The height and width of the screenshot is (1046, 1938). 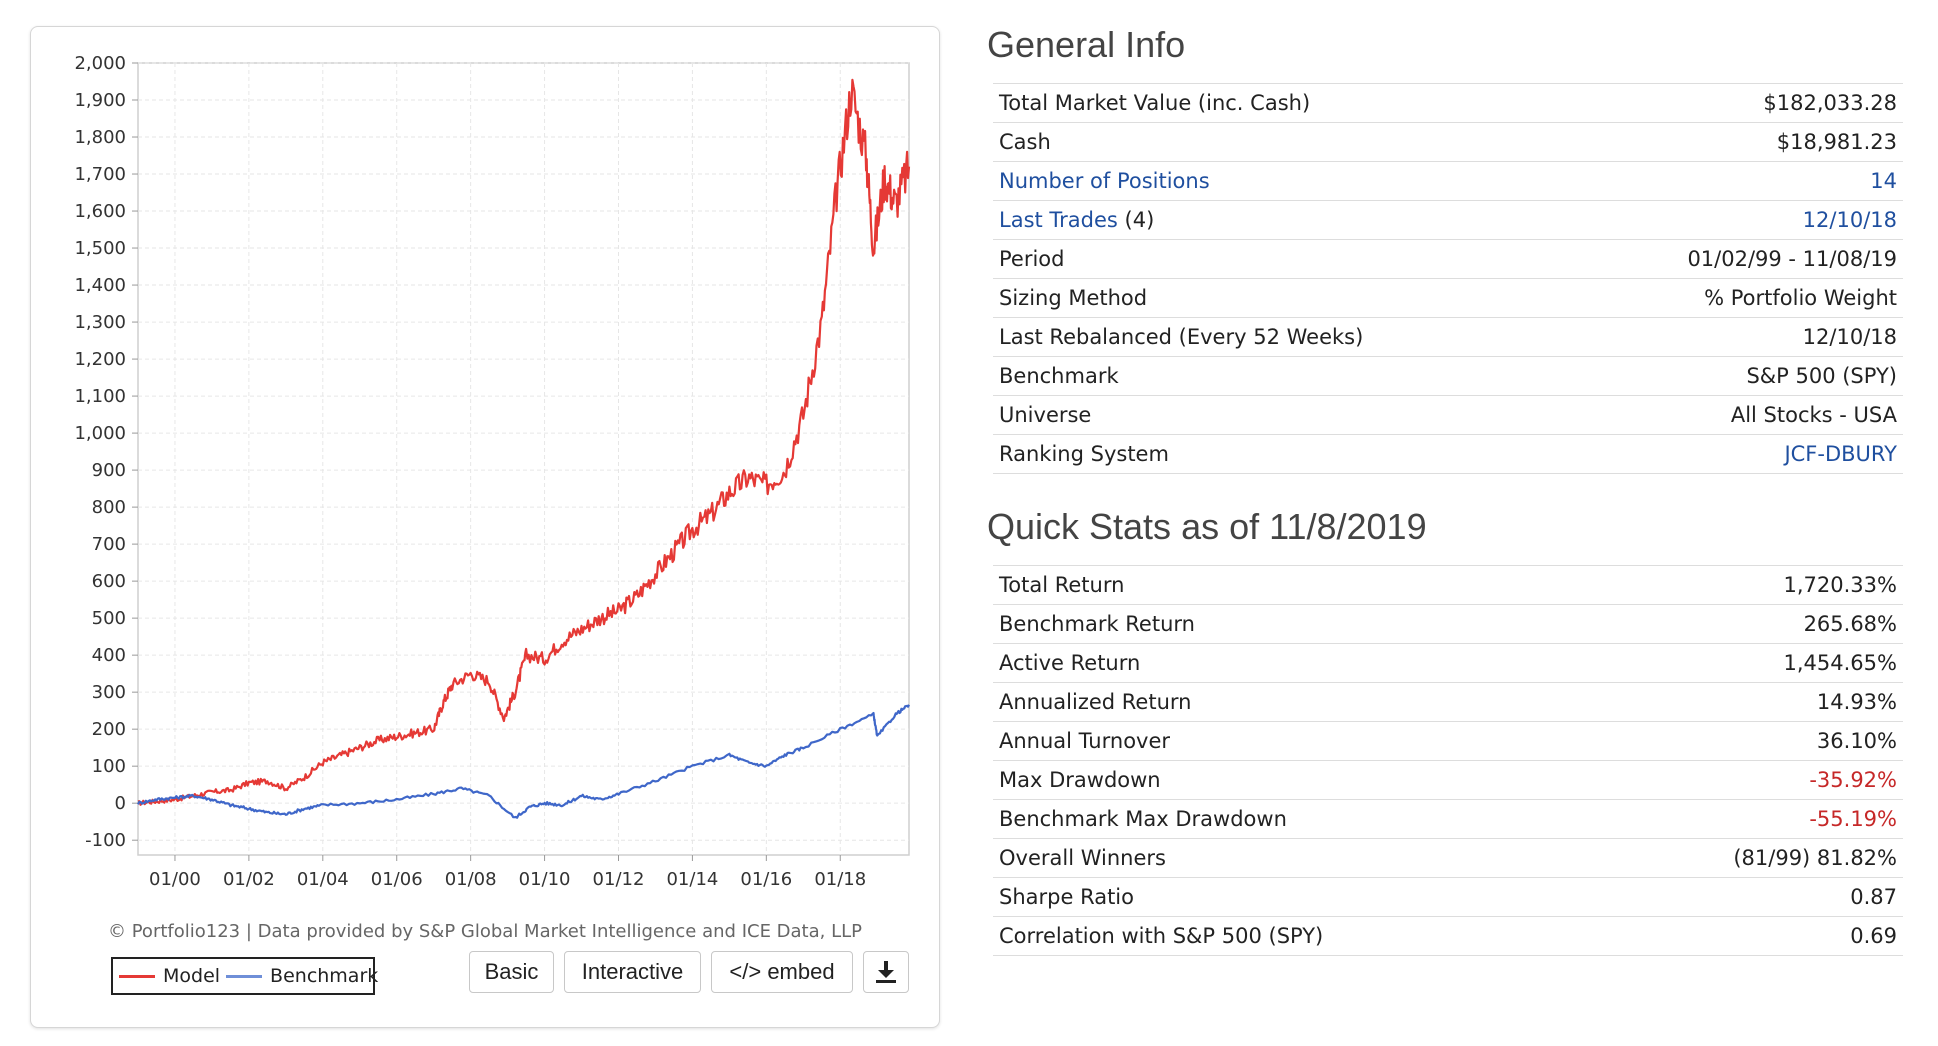 I want to click on series-line-benchmark, so click(x=523, y=761).